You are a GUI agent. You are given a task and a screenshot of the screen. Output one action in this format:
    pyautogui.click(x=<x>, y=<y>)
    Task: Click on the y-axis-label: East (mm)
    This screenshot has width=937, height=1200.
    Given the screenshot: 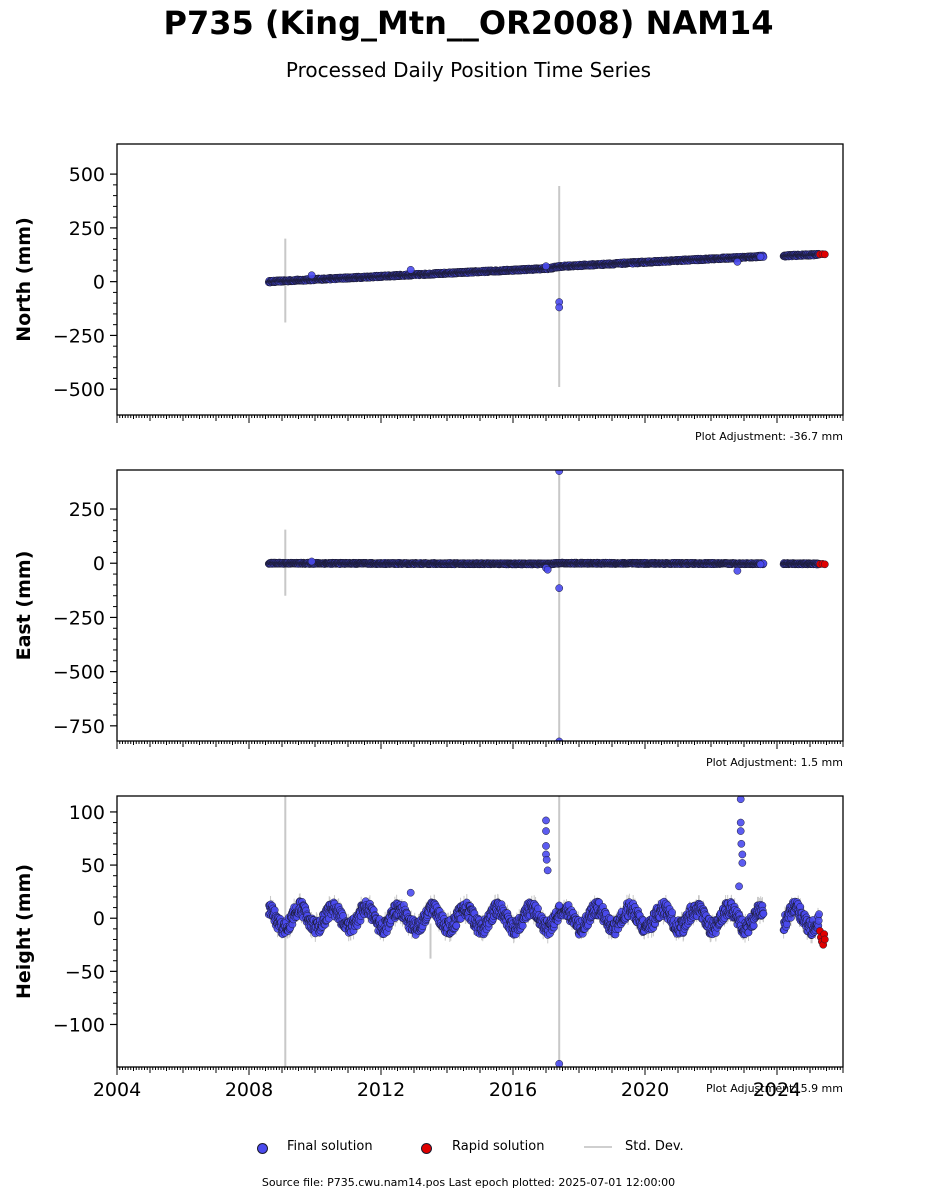 What is the action you would take?
    pyautogui.click(x=24, y=606)
    